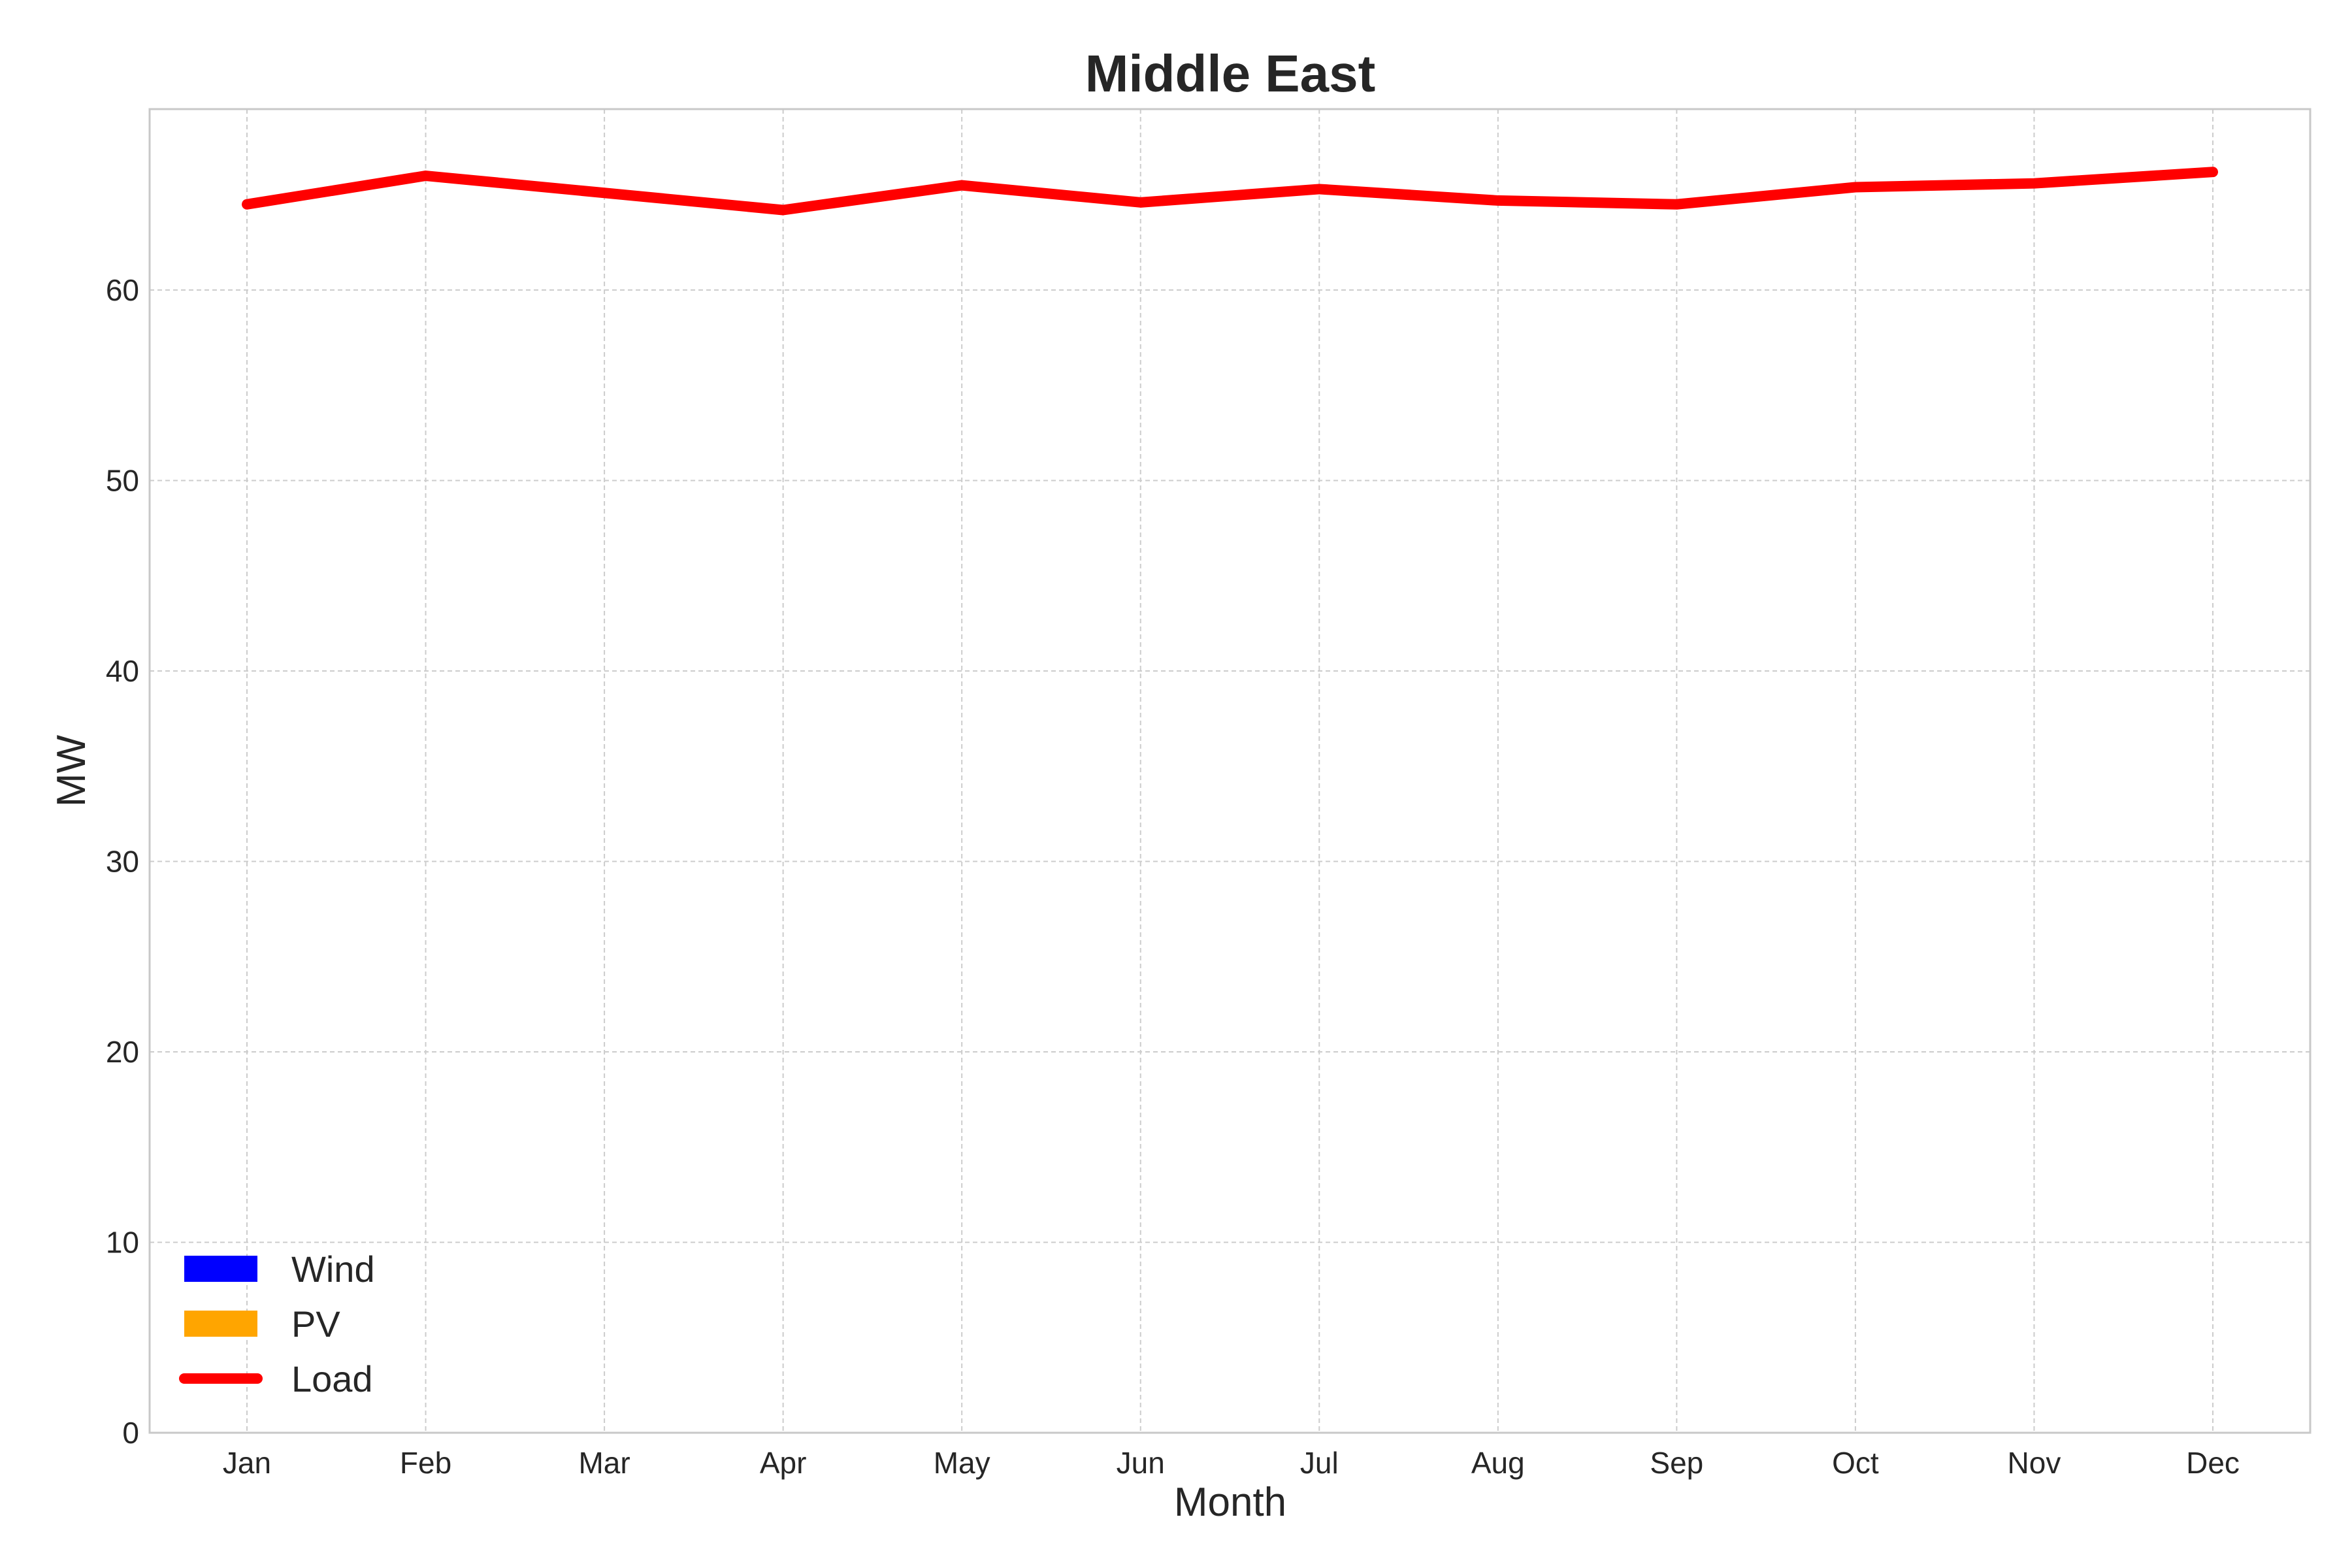  What do you see at coordinates (1855, 1463) in the screenshot?
I see `x-tick-label: Oct` at bounding box center [1855, 1463].